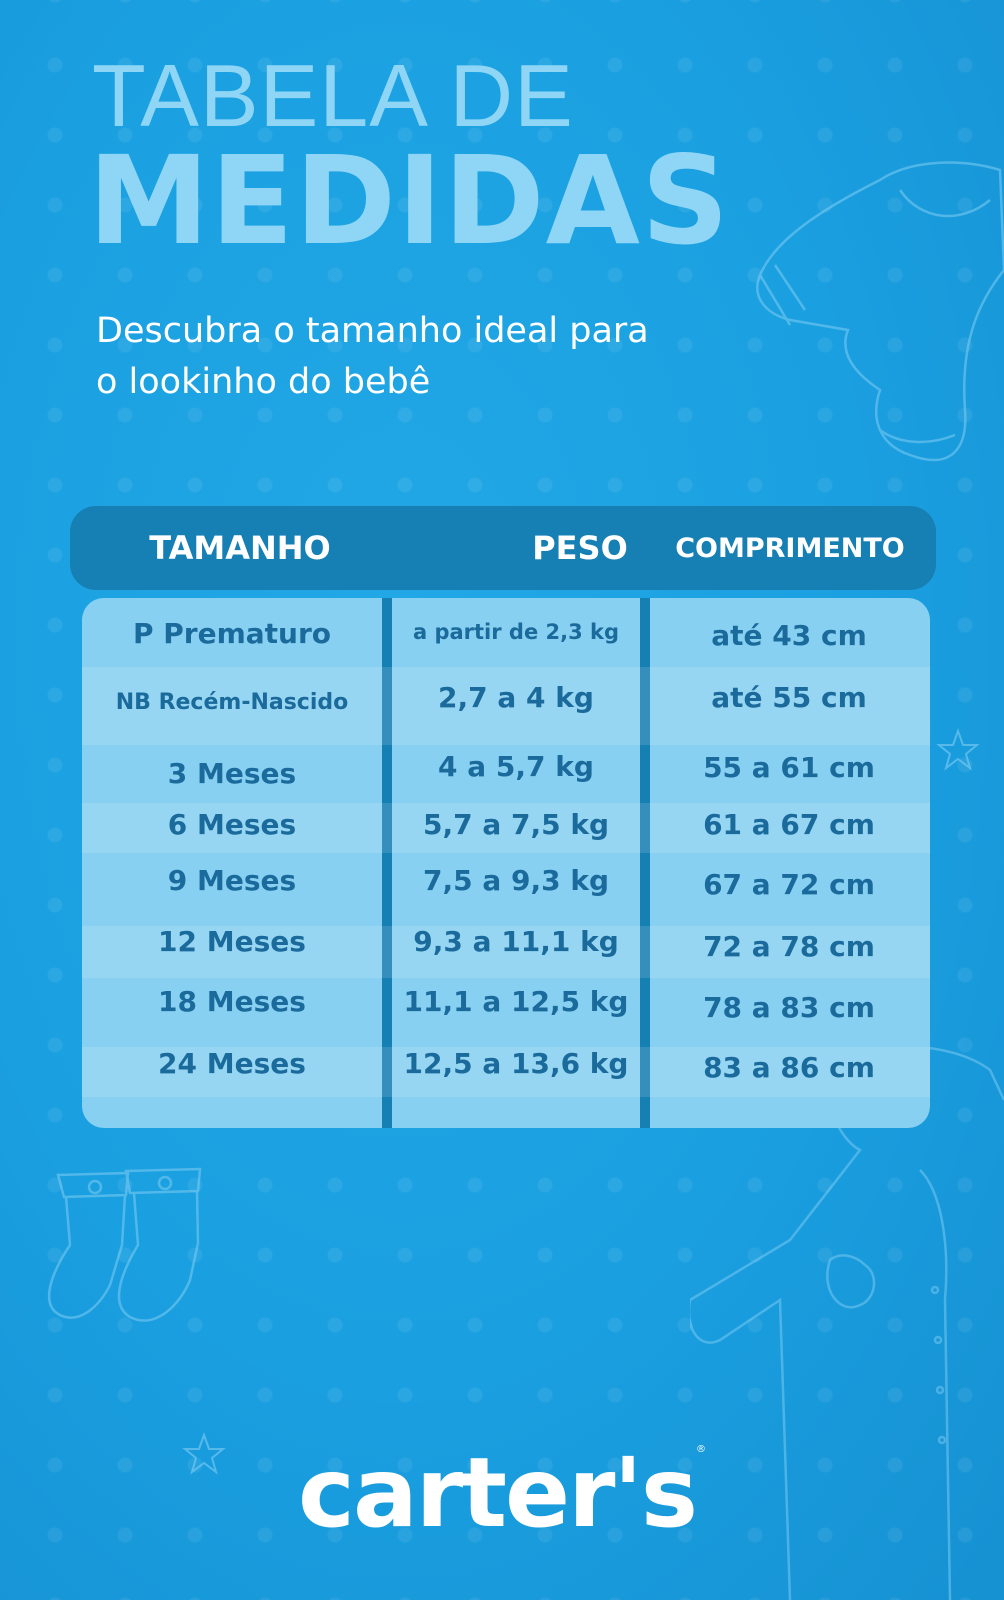  What do you see at coordinates (263, 382) in the screenshot?
I see `subtitle-line-2: o lookinho do bebê` at bounding box center [263, 382].